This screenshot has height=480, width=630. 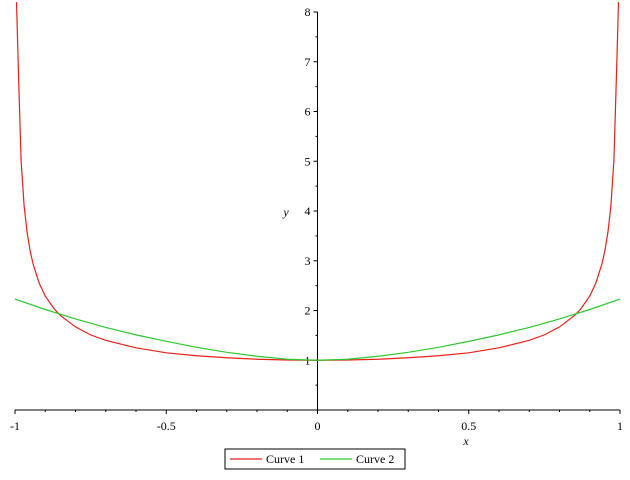 I want to click on y-tick-label: 7, so click(x=308, y=62).